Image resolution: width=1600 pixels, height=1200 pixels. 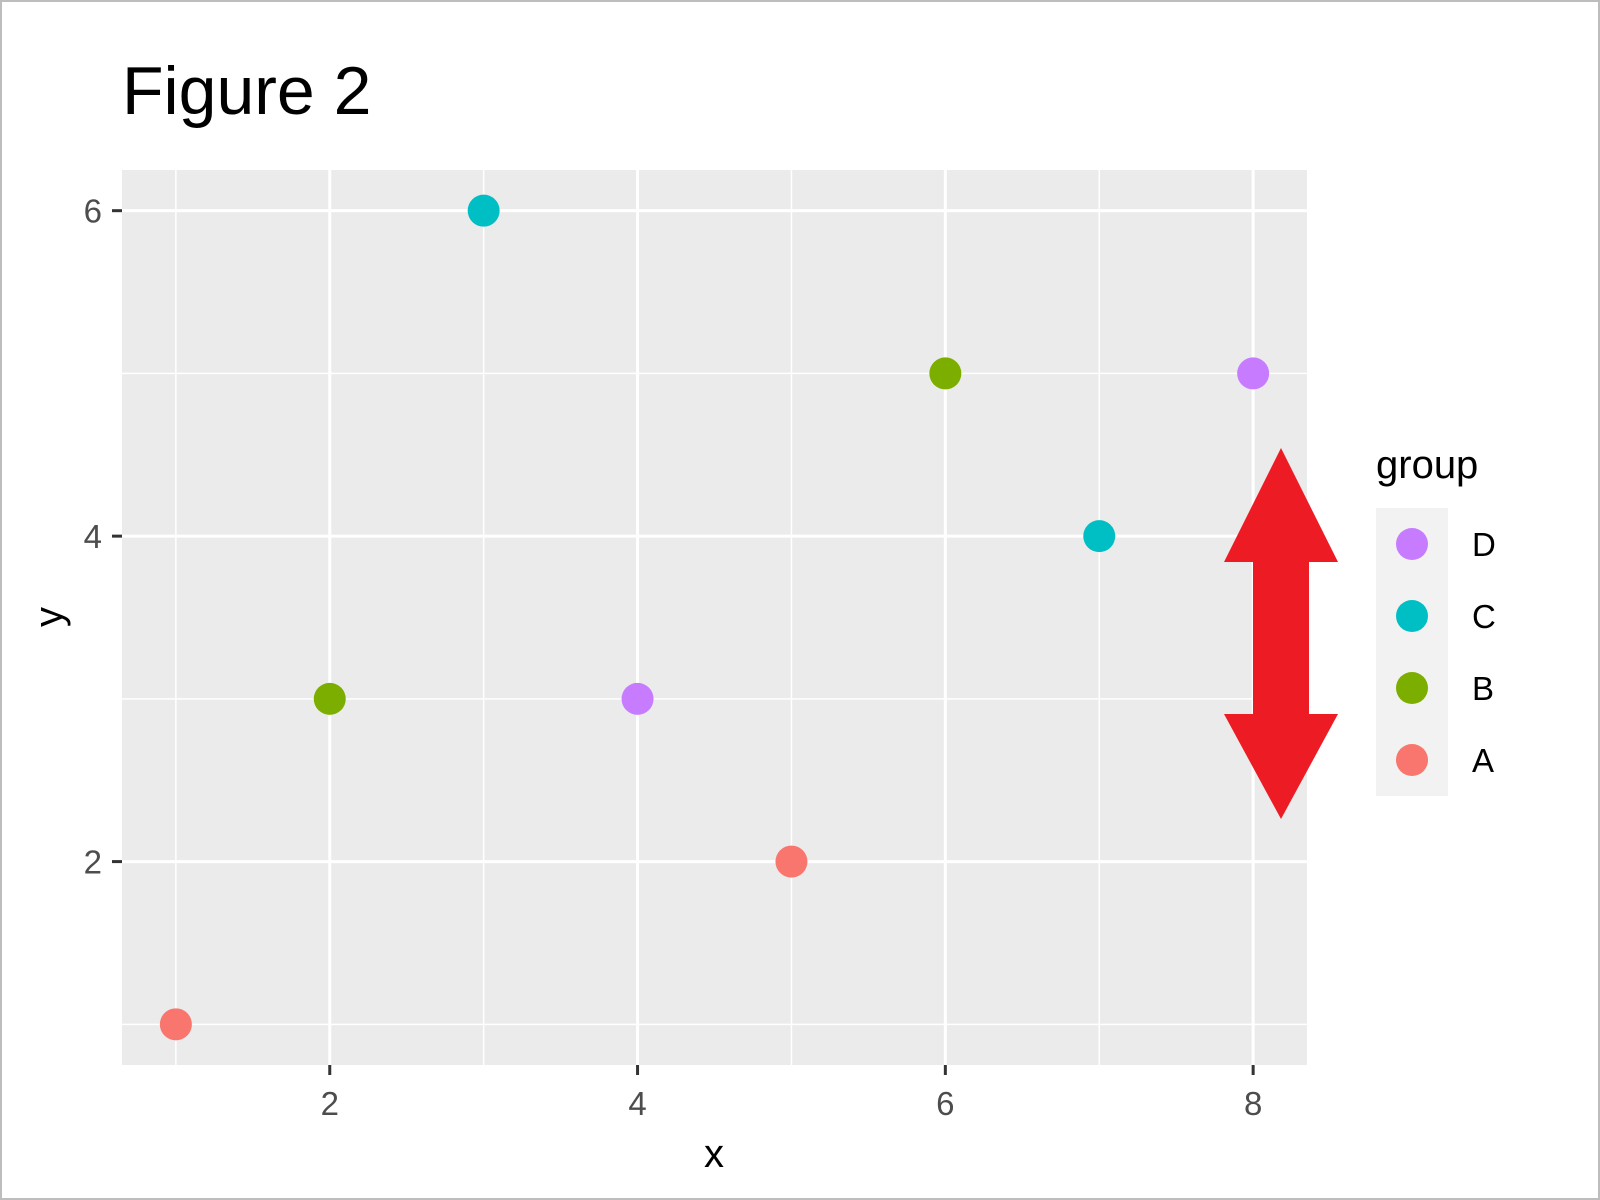 What do you see at coordinates (945, 1103) in the screenshot?
I see `x-tick-label: 6` at bounding box center [945, 1103].